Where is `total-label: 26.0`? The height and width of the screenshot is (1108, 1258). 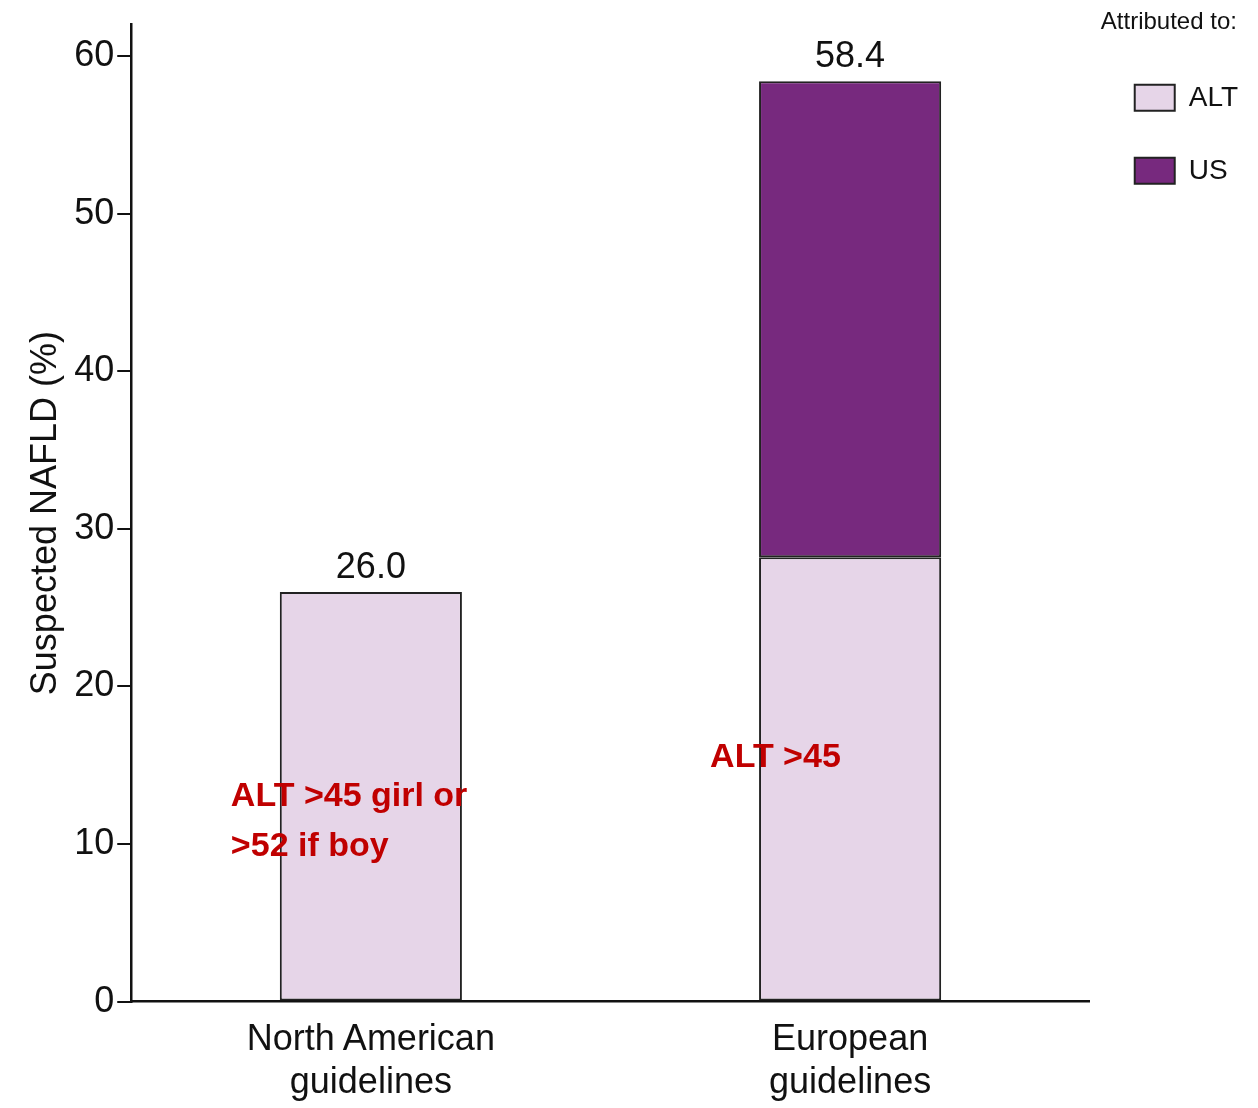 total-label: 26.0 is located at coordinates (370, 565).